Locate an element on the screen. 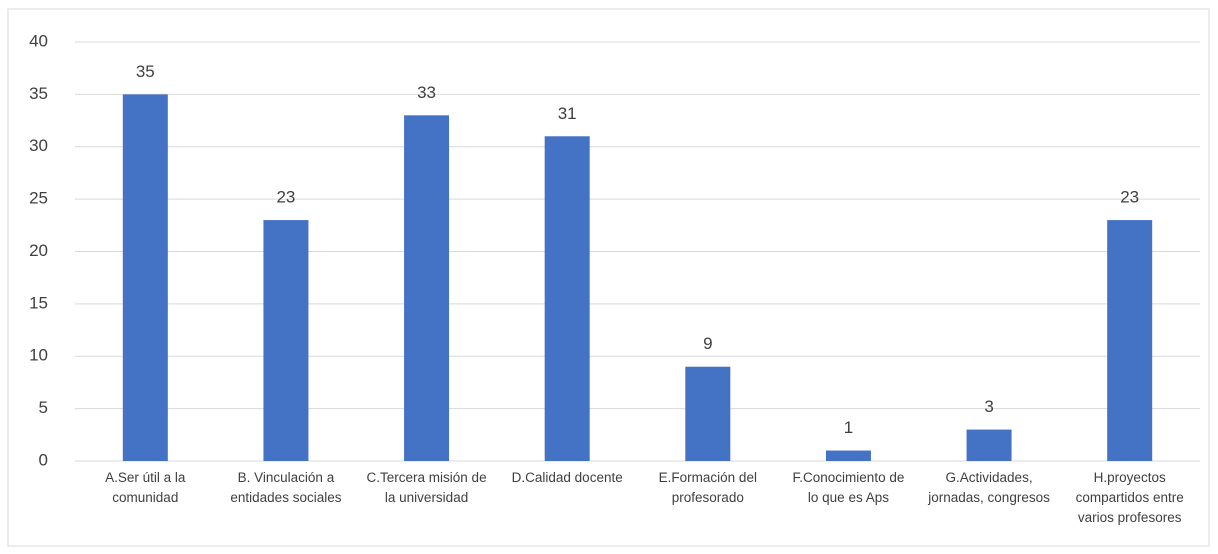  x-tick-label: C.Tercera misión de la universidad is located at coordinates (426, 487).